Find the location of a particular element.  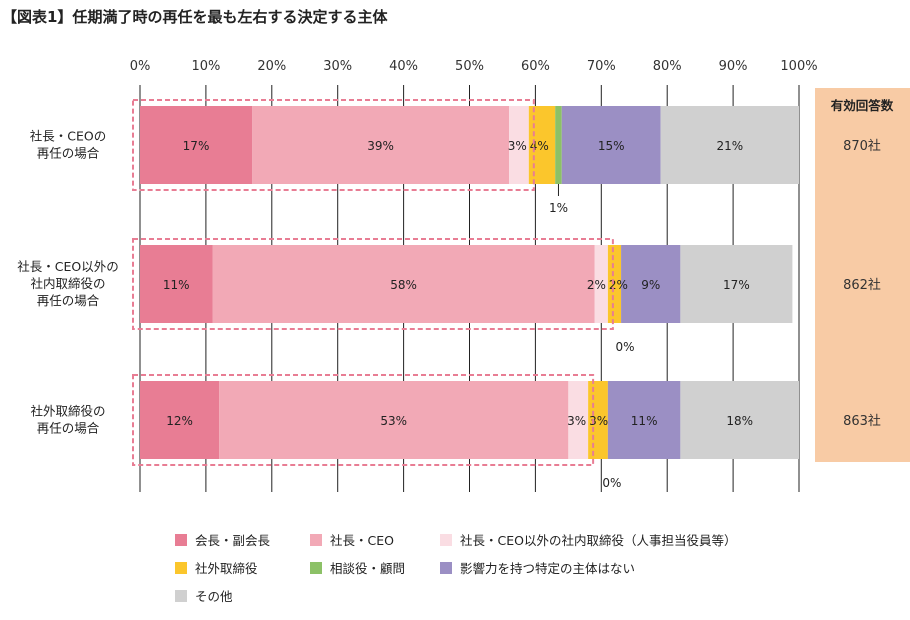

data-label: 18% is located at coordinates (739, 421).